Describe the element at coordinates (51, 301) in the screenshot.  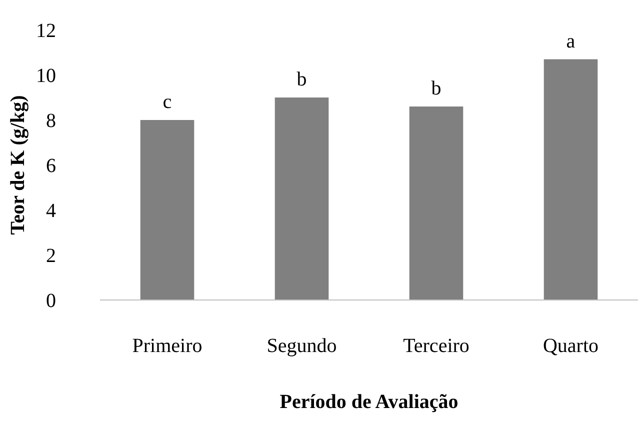
I see `y-tick-label: 0` at that location.